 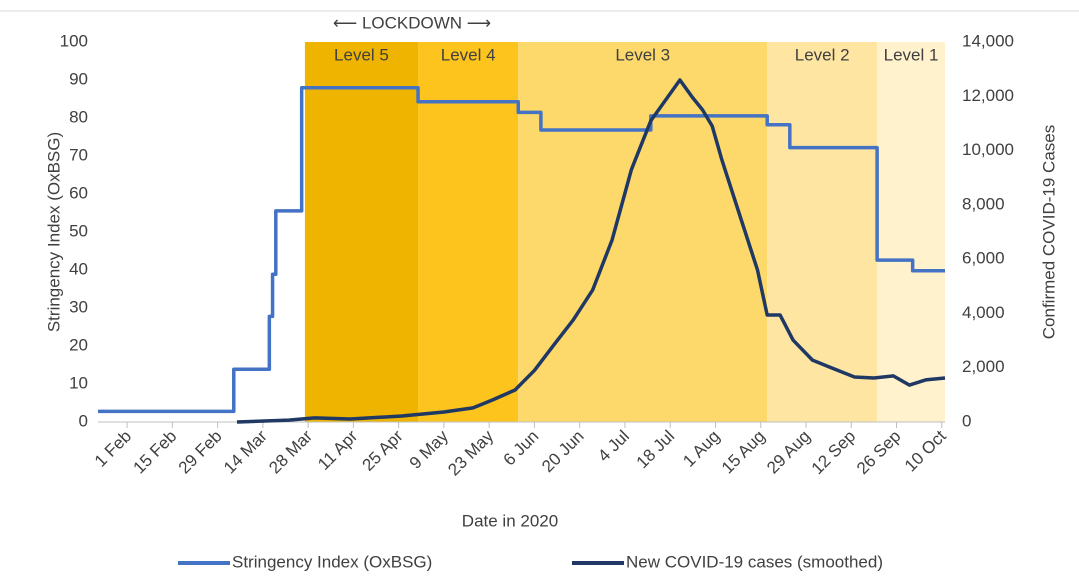 I want to click on legend-label: New COVID-19 cases (smoothed), so click(x=754, y=561).